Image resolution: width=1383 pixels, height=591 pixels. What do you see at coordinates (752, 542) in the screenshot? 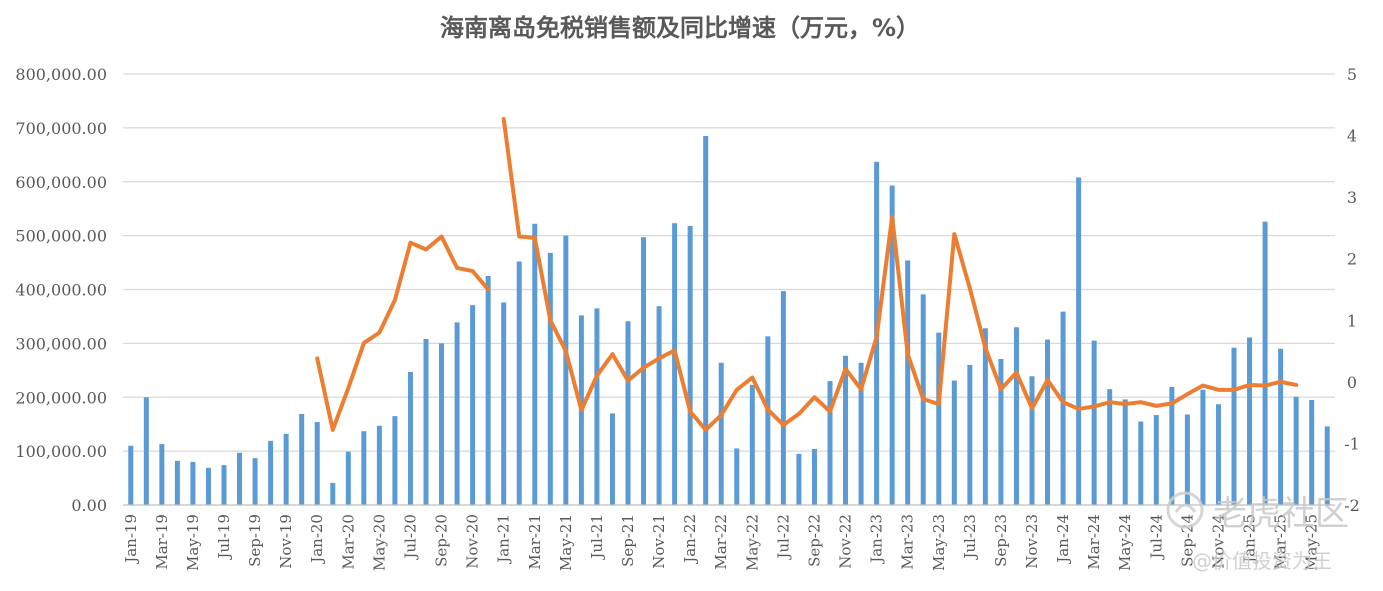
I see `x-tick-label: May-22` at bounding box center [752, 542].